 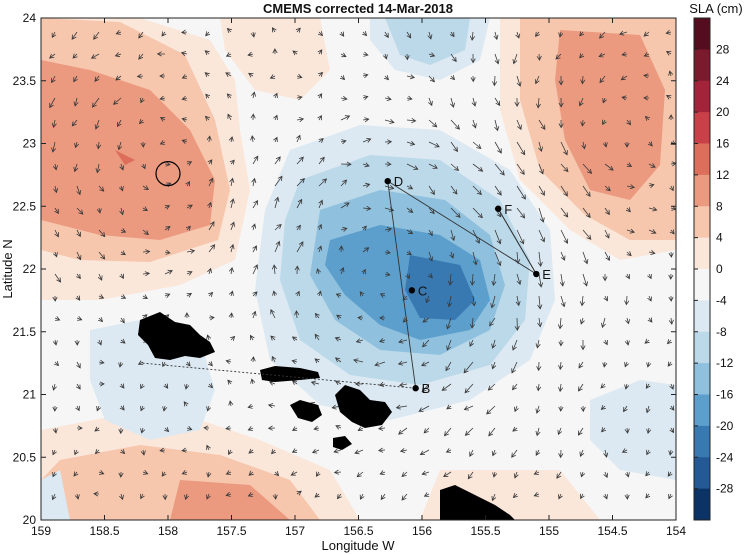 I want to click on station-e-label: E, so click(x=546, y=274).